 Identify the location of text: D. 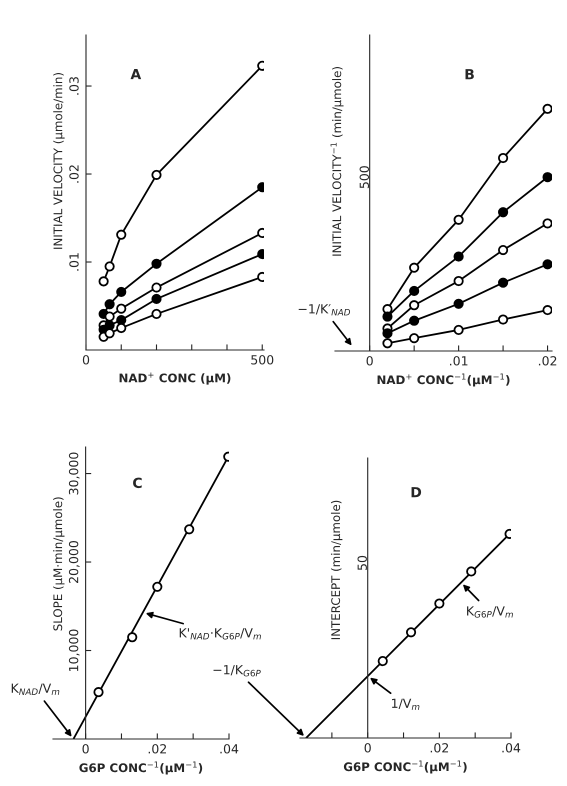
(417, 492).